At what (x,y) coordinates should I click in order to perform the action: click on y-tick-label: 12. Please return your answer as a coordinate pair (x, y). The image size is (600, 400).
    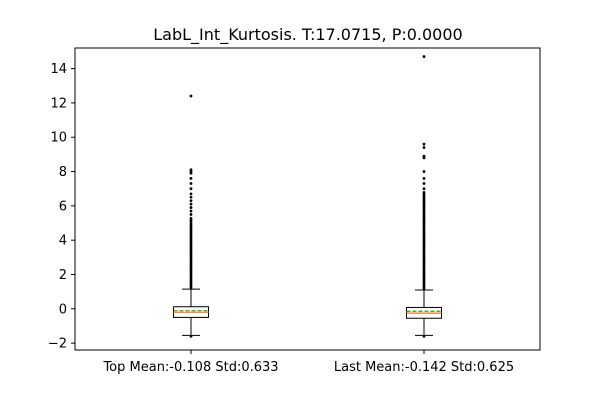
    Looking at the image, I should click on (58, 103).